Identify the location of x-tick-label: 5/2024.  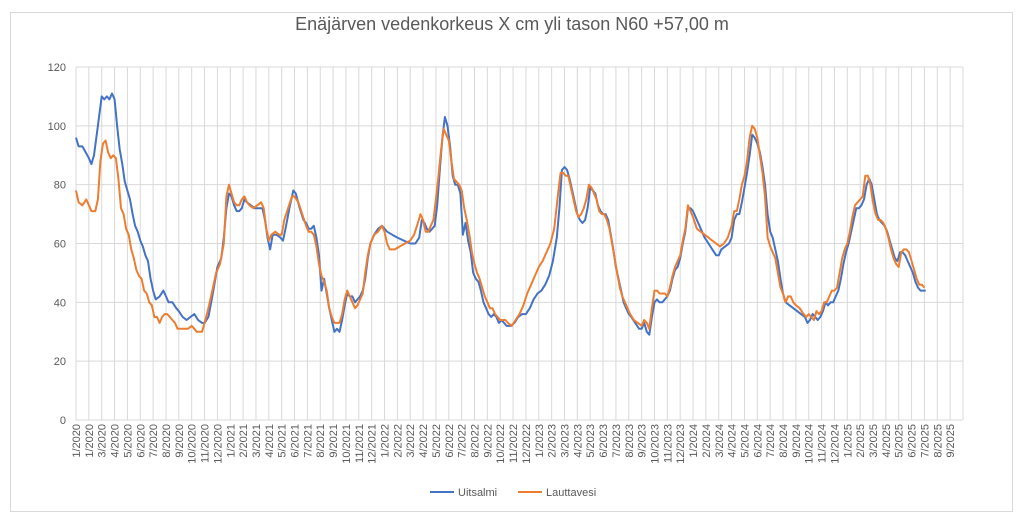
(745, 441).